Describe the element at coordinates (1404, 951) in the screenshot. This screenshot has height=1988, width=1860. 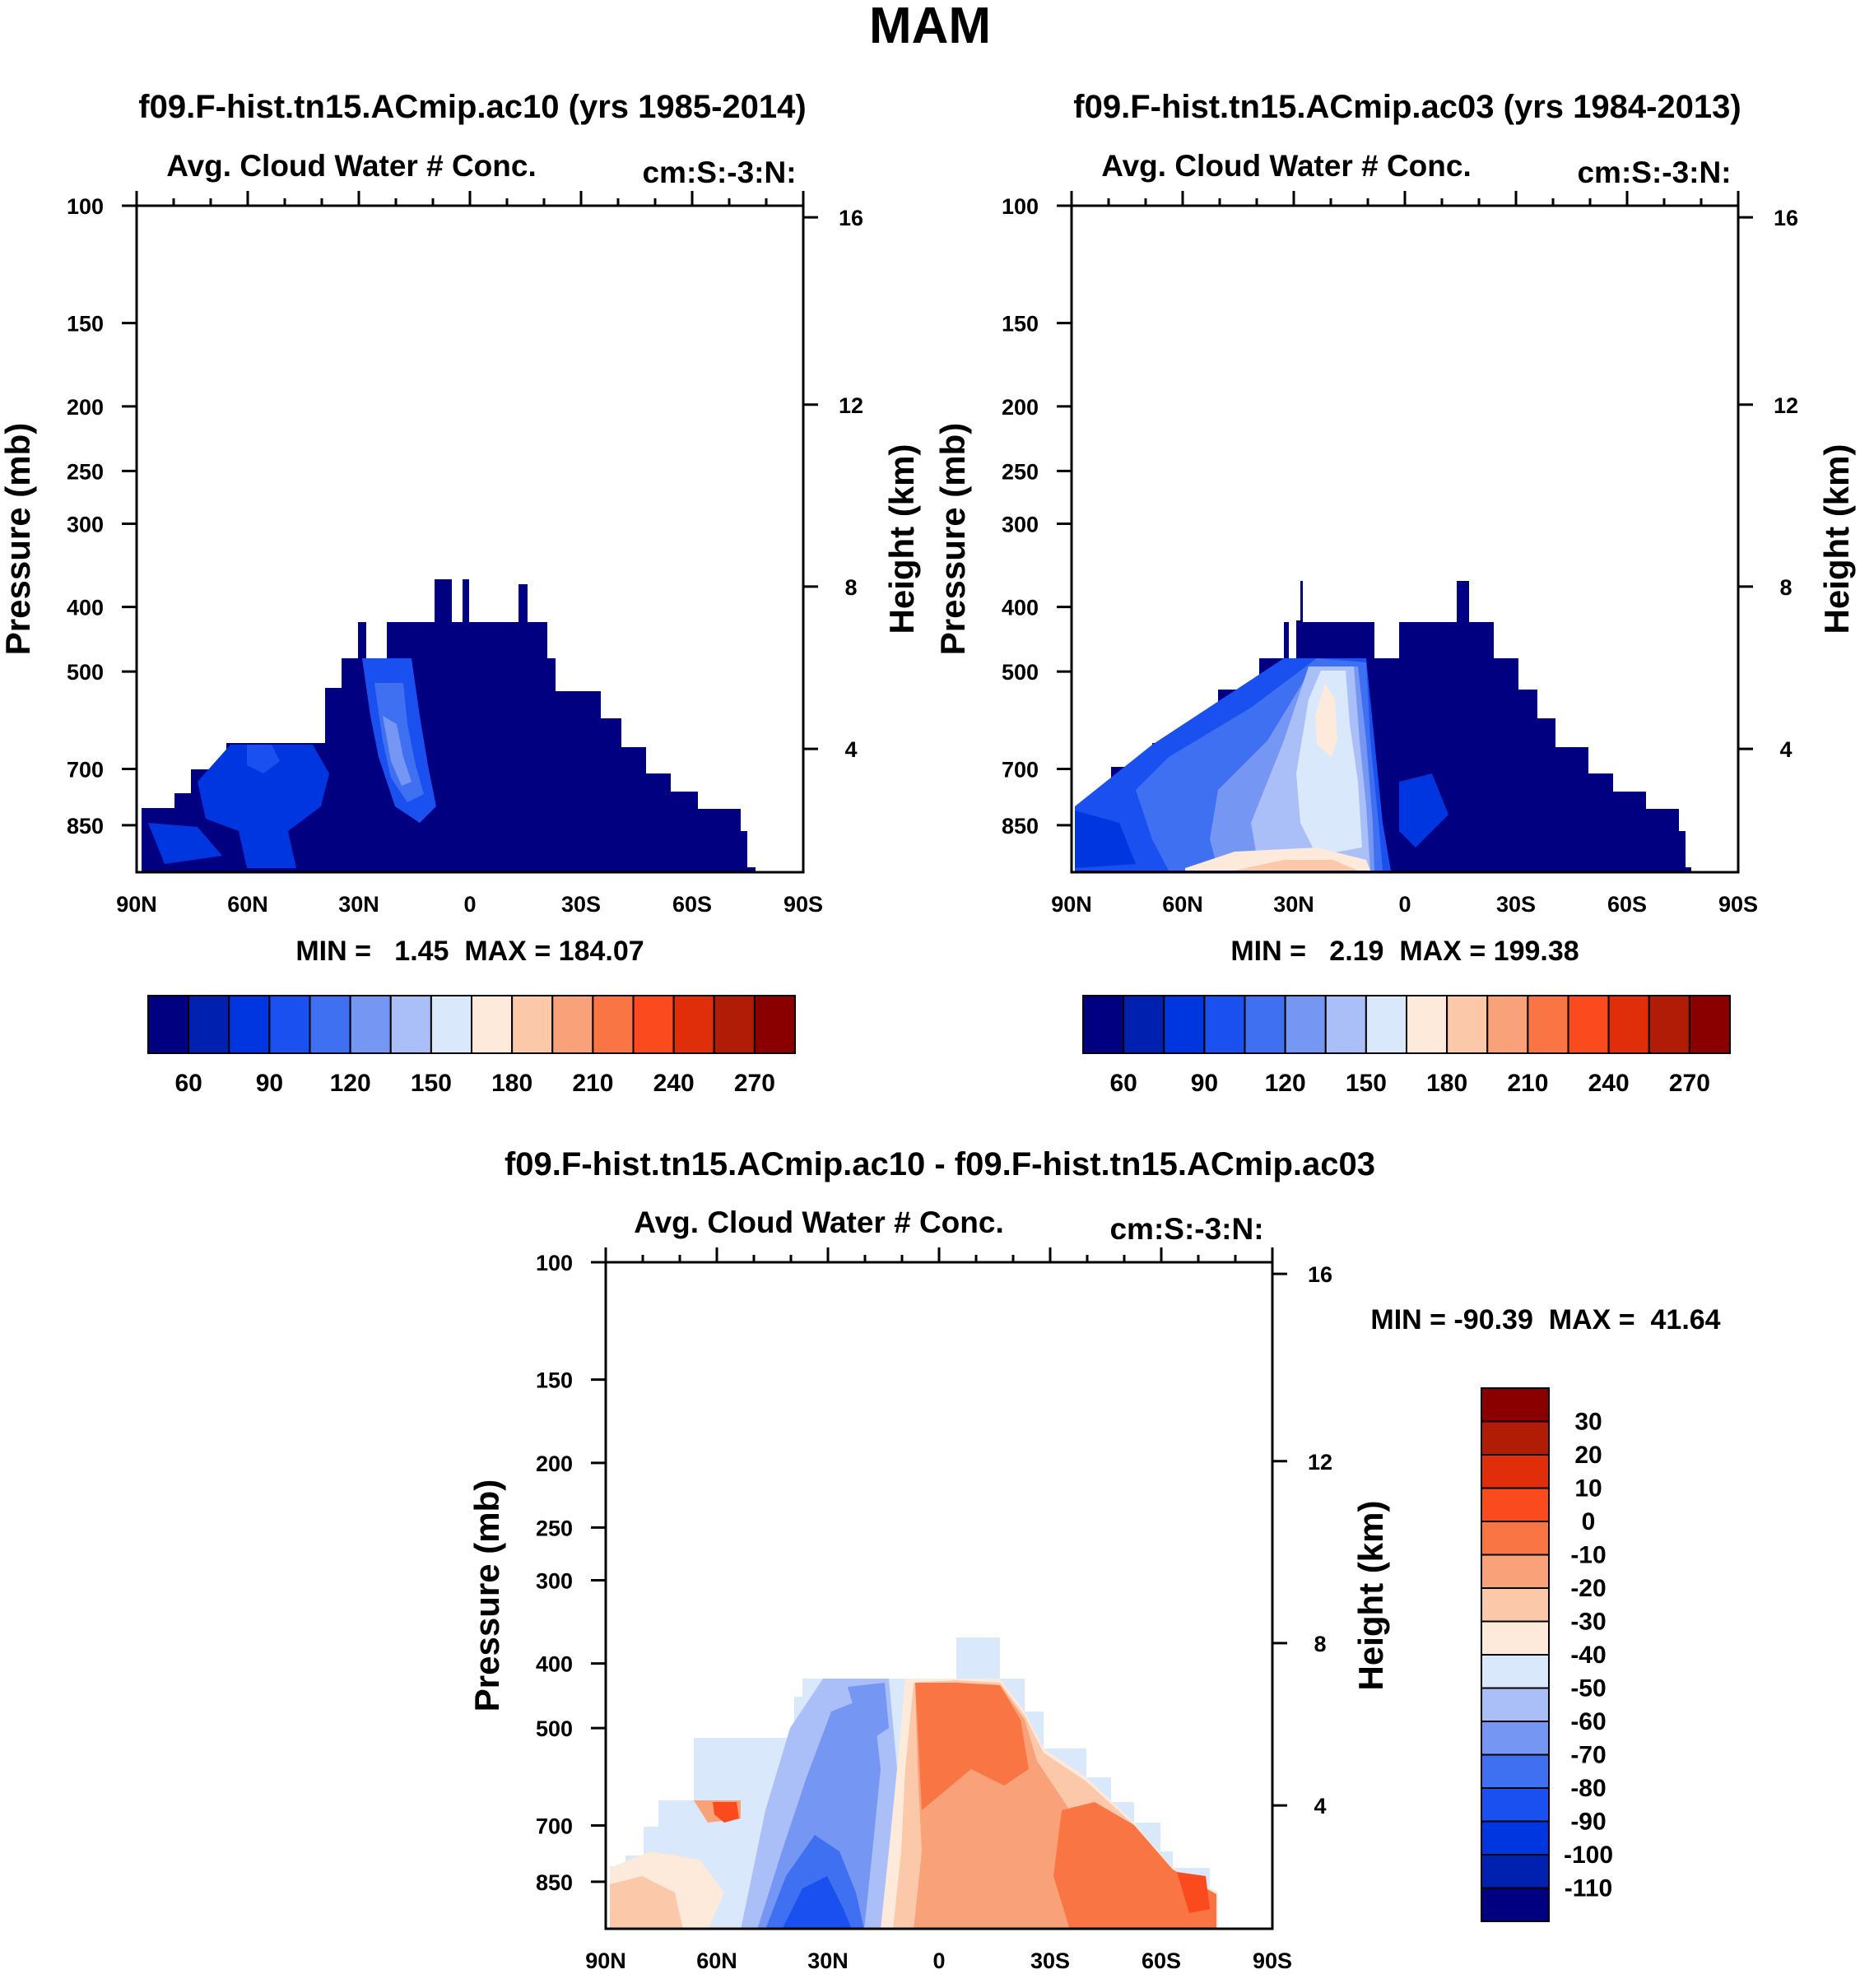
I see `panel-2-min-max: MIN = 2.19 MAX = 199.38` at that location.